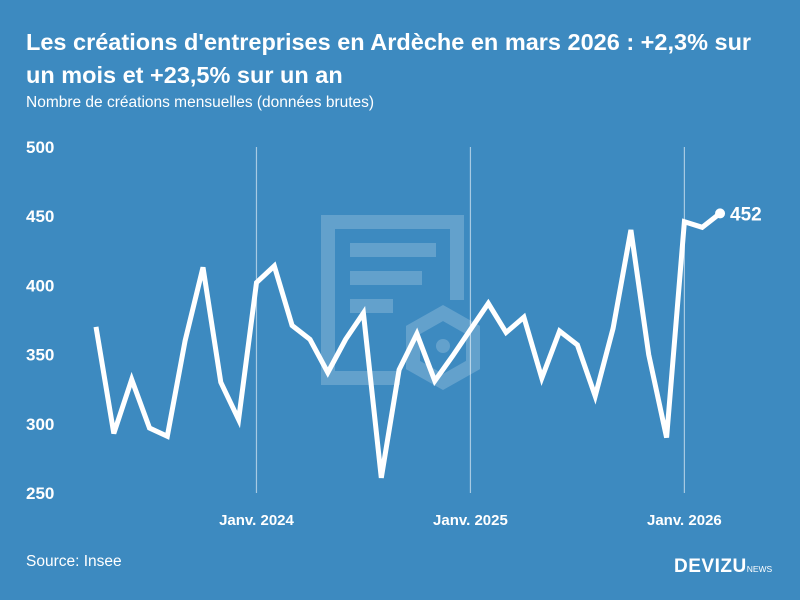  What do you see at coordinates (74, 561) in the screenshot?
I see `source-note: Source: Insee` at bounding box center [74, 561].